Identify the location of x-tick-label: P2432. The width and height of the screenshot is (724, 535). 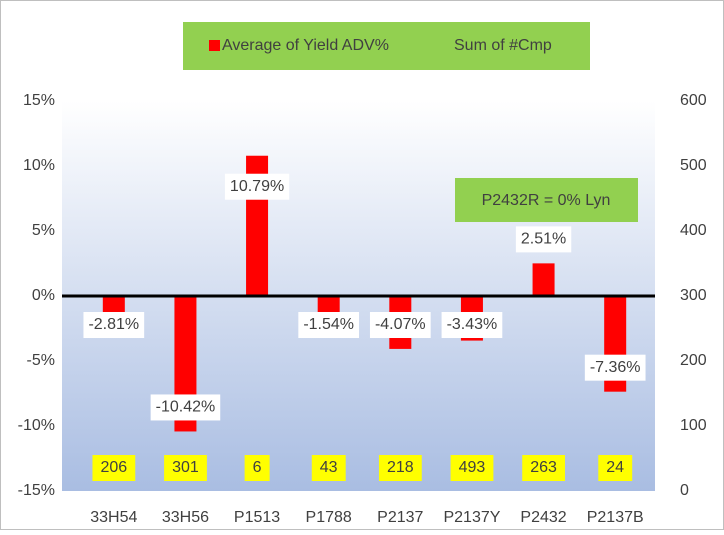
(543, 517).